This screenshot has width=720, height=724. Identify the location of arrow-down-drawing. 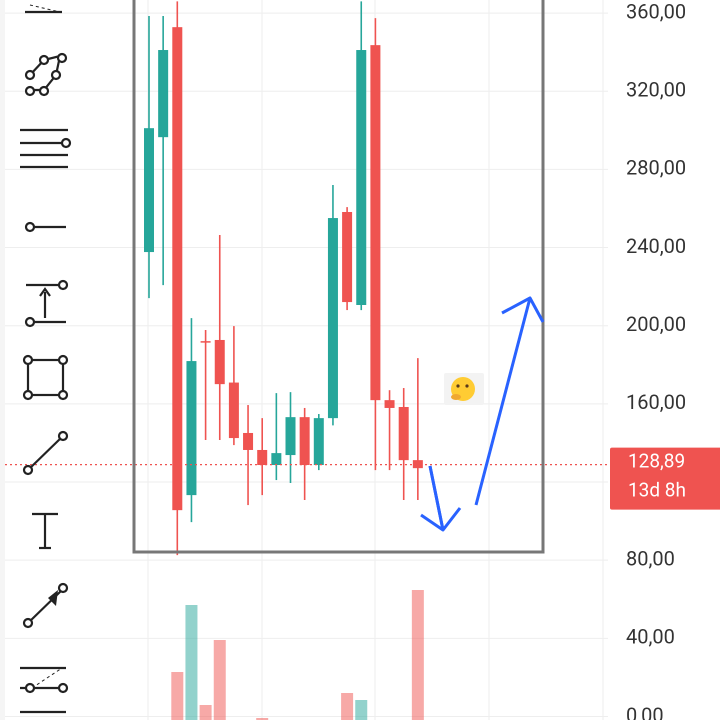
(445, 498).